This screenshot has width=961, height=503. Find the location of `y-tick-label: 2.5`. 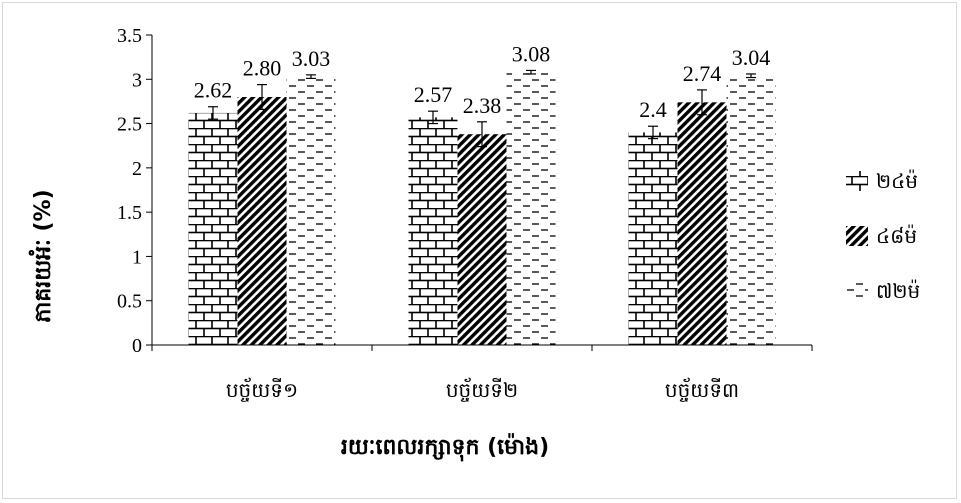

y-tick-label: 2.5 is located at coordinates (129, 125).